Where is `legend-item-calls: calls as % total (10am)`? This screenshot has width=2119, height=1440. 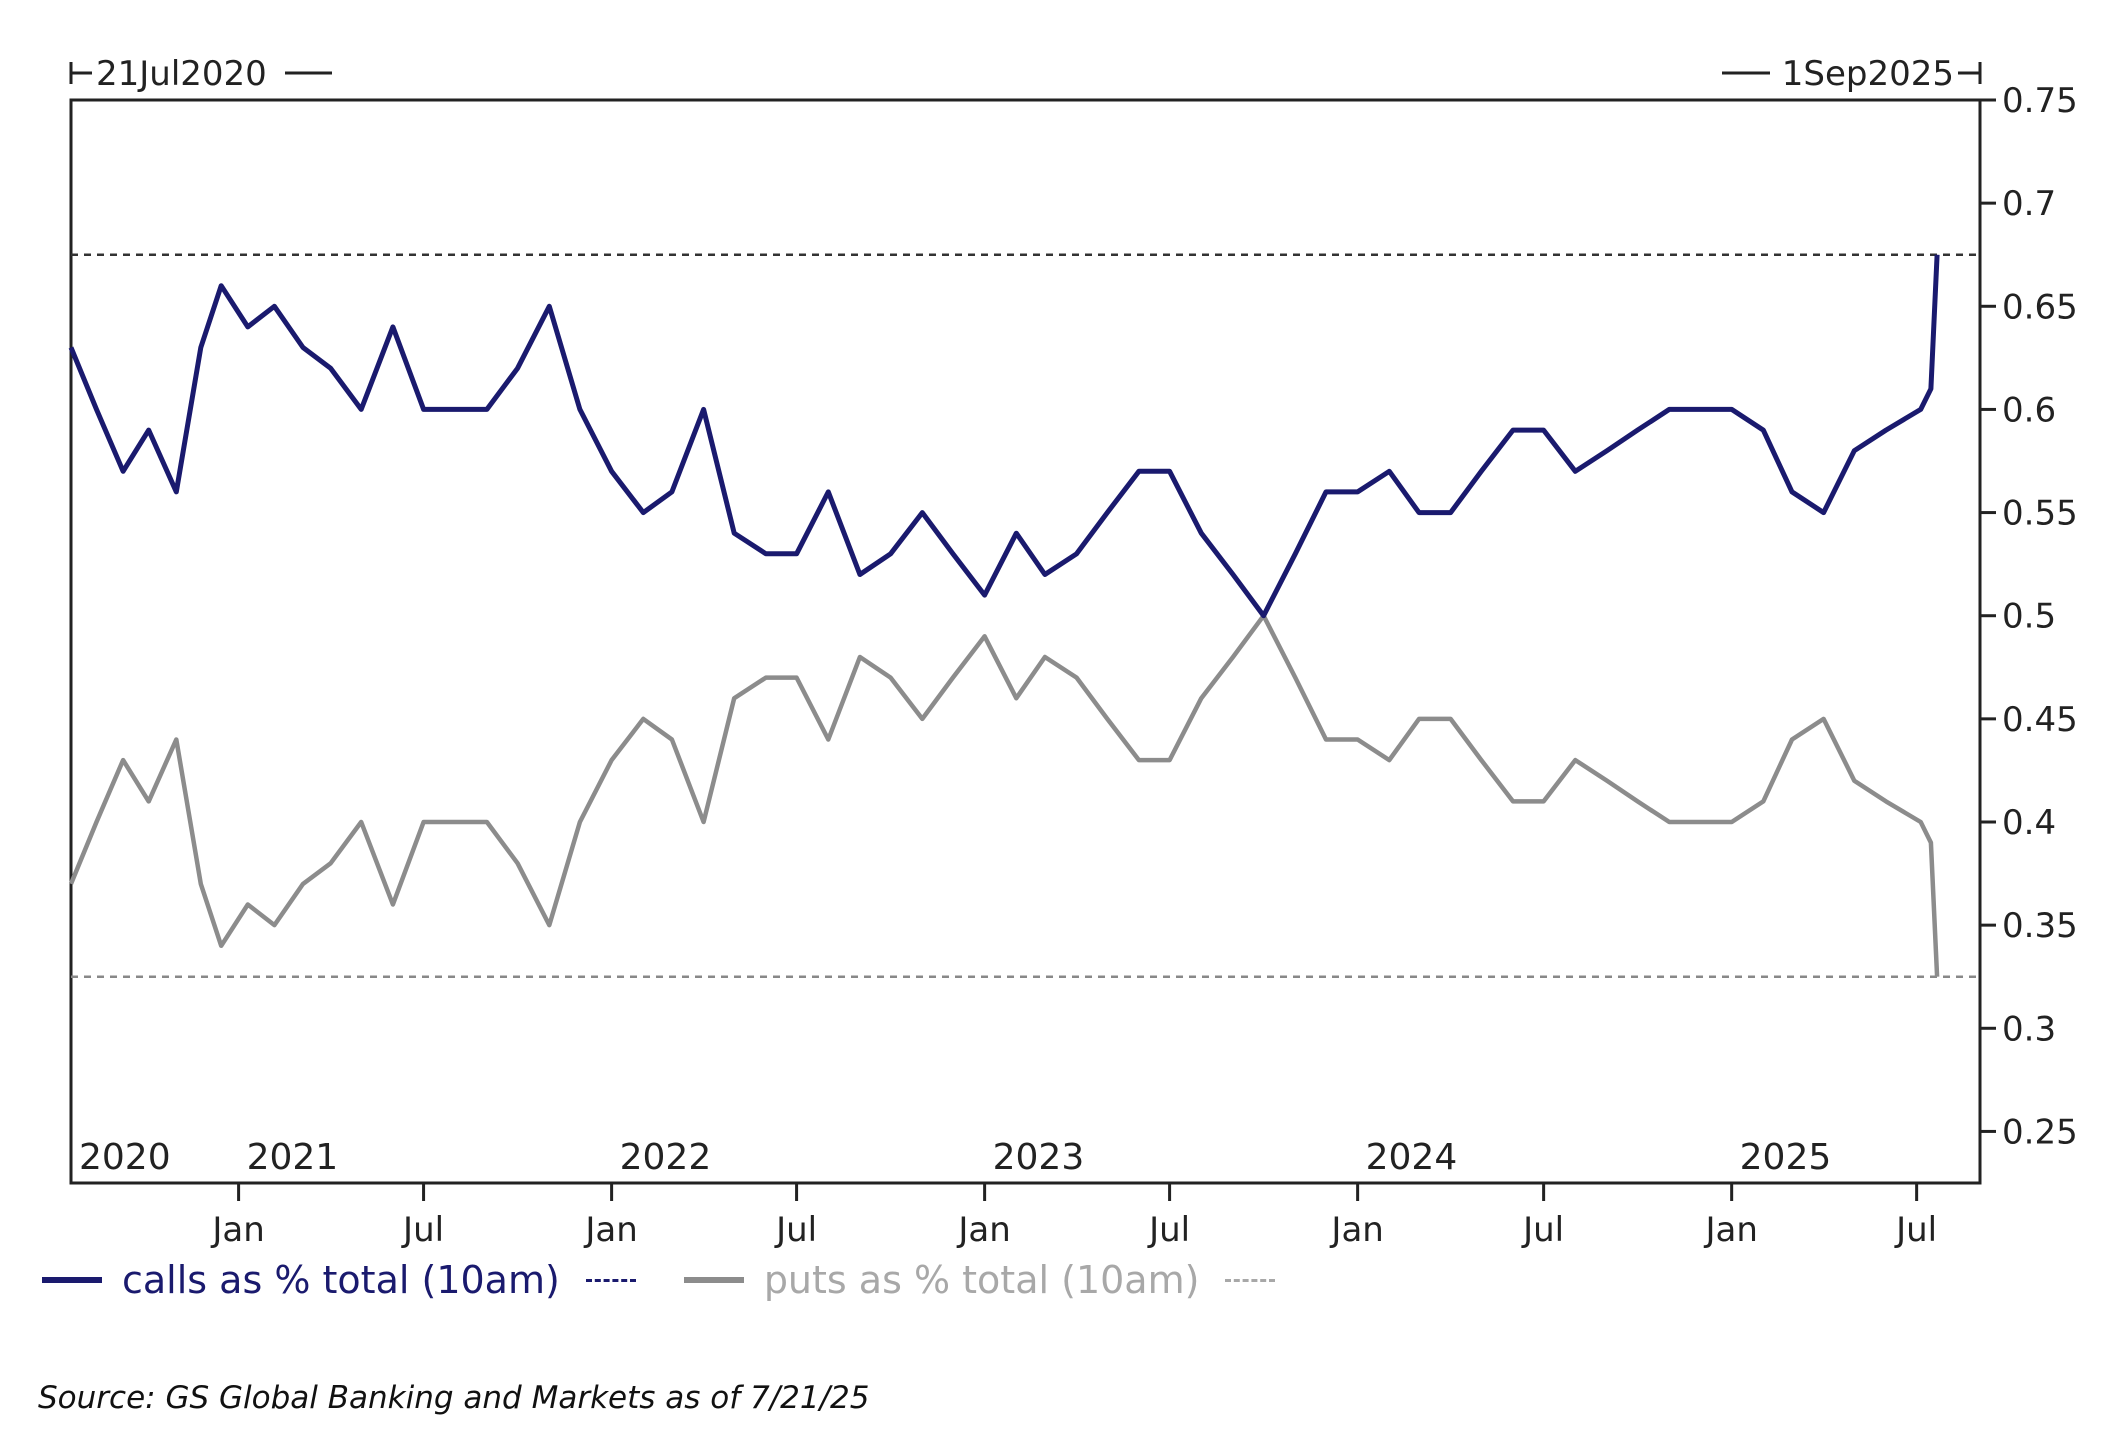
legend-item-calls: calls as % total (10am) is located at coordinates (339, 1280).